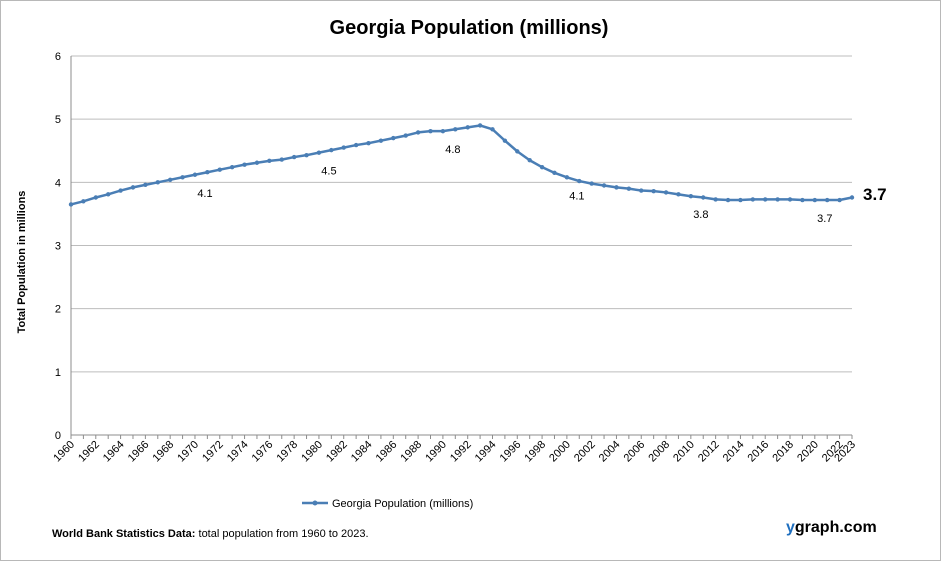  I want to click on x-tick-label-2018: 2018, so click(783, 452).